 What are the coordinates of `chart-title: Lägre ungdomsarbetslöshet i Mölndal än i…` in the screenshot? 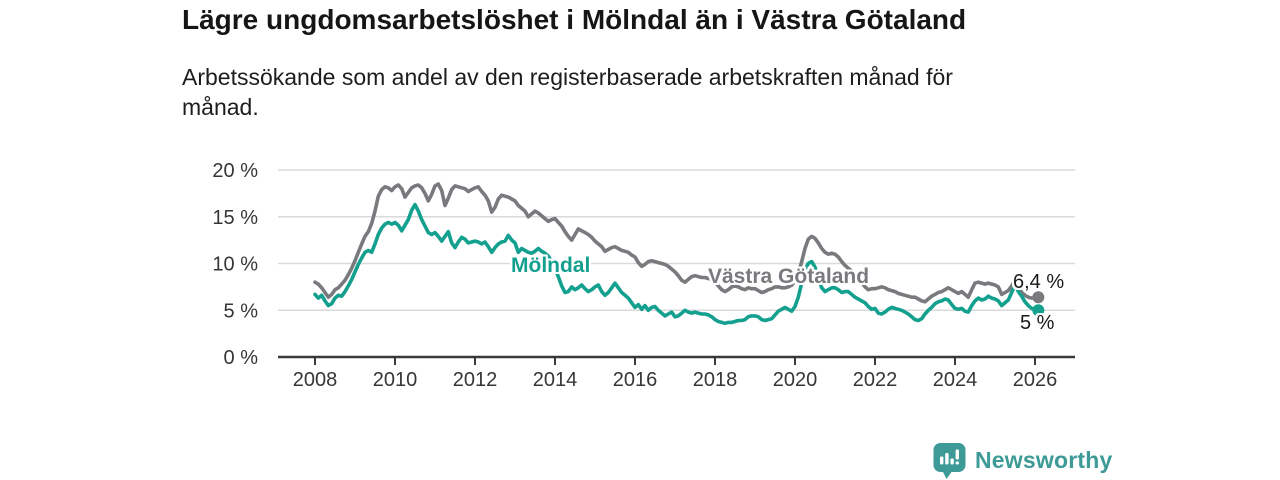 It's located at (574, 19).